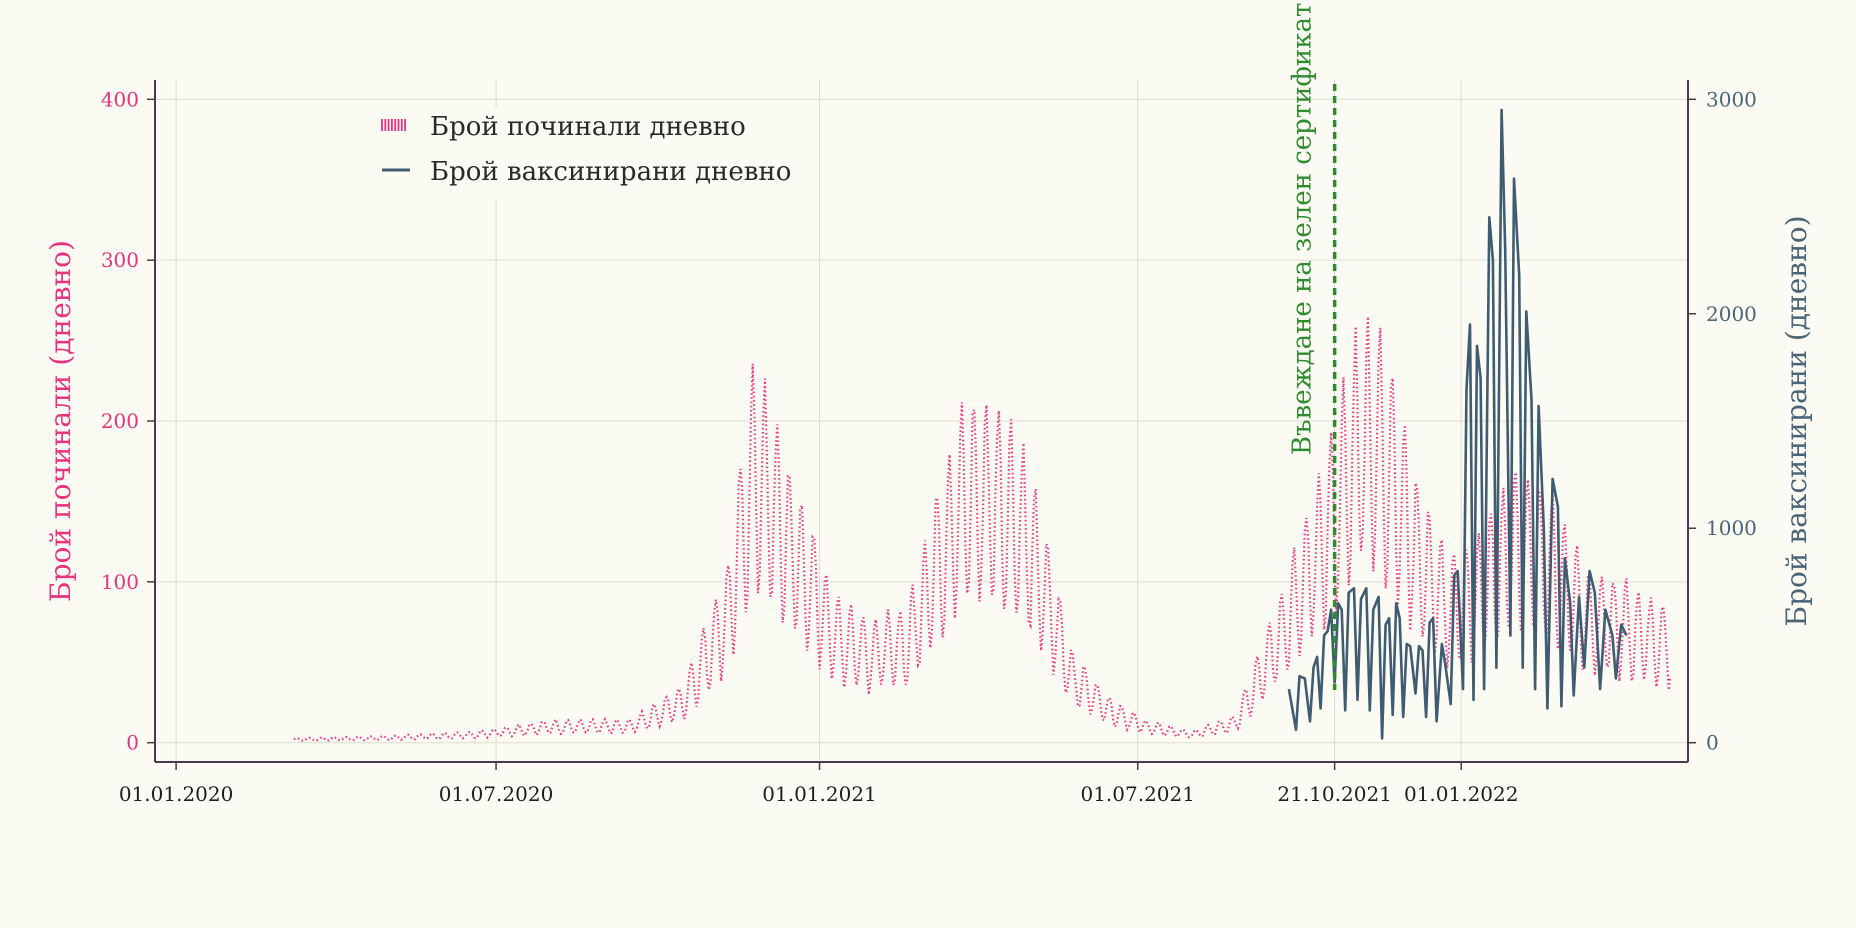  What do you see at coordinates (1731, 314) in the screenshot?
I see `y-right-tick-label: 2000` at bounding box center [1731, 314].